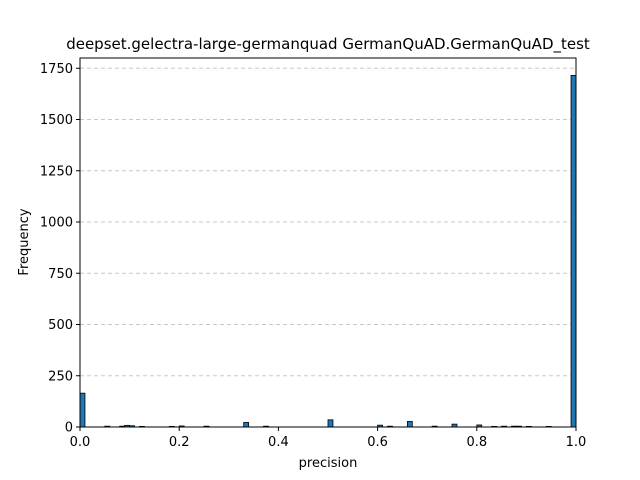 Image resolution: width=640 pixels, height=480 pixels. Describe the element at coordinates (56, 171) in the screenshot. I see `y-tick-label: 1250` at that location.